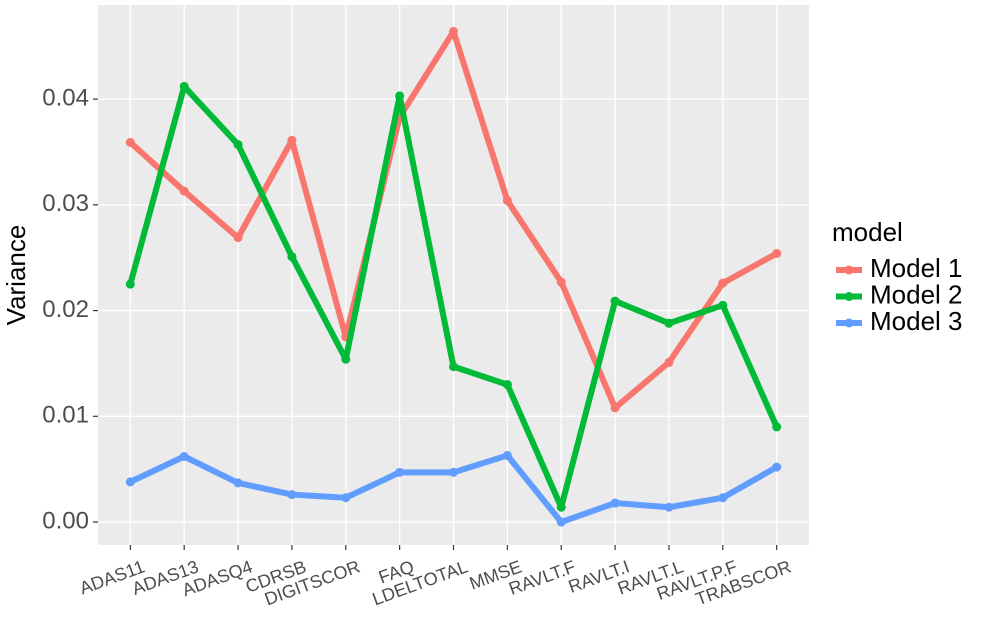 The height and width of the screenshot is (629, 984). I want to click on legend-label: Model 1, so click(916, 268).